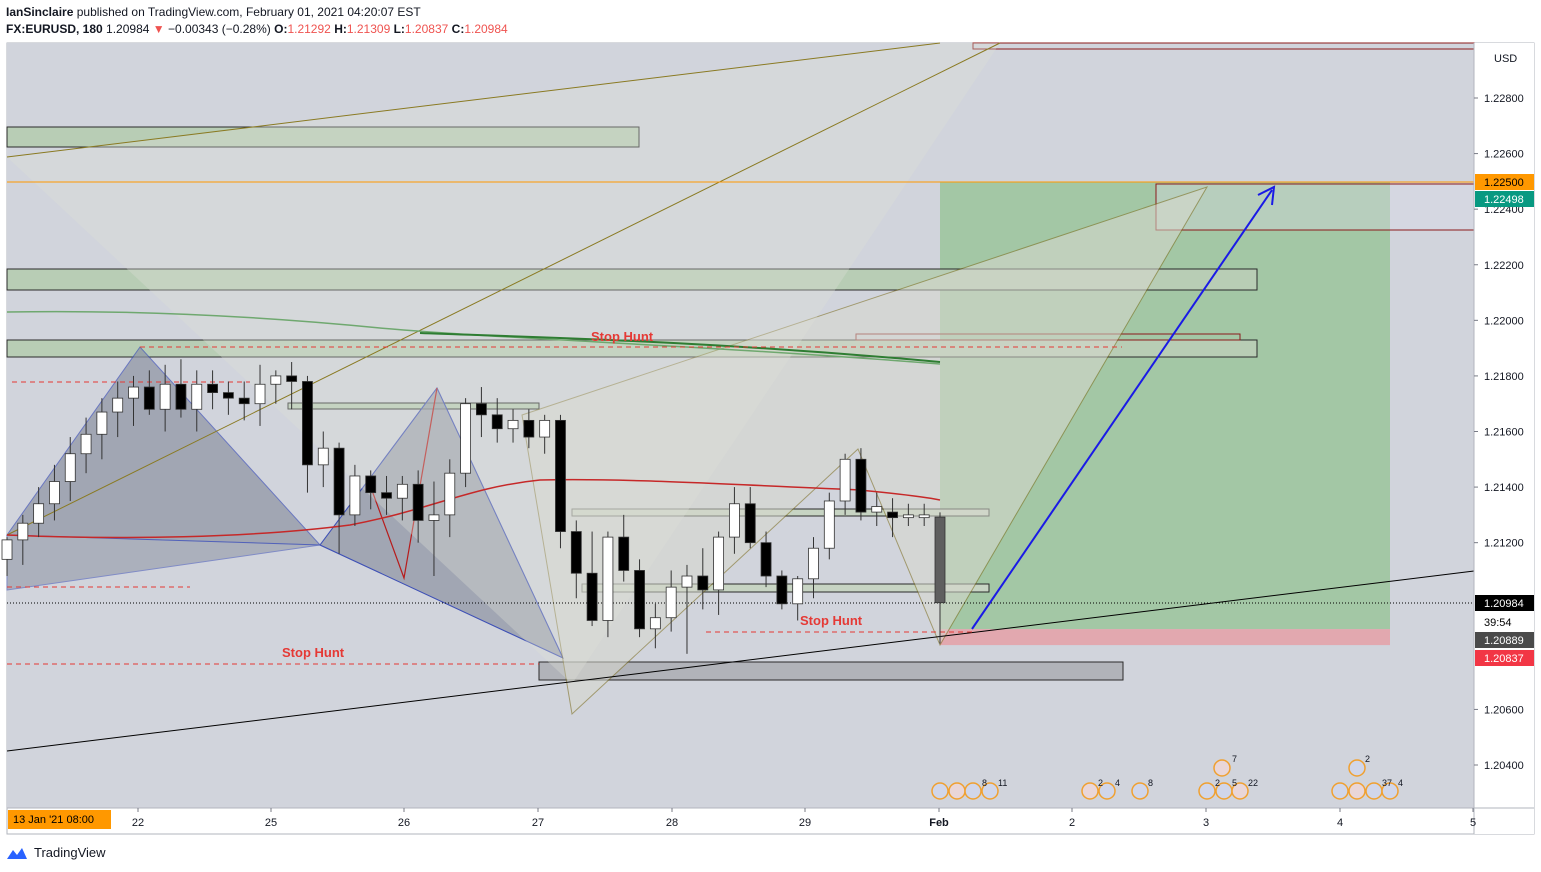 This screenshot has height=872, width=1541. I want to click on ma-green-upper, so click(473, 337).